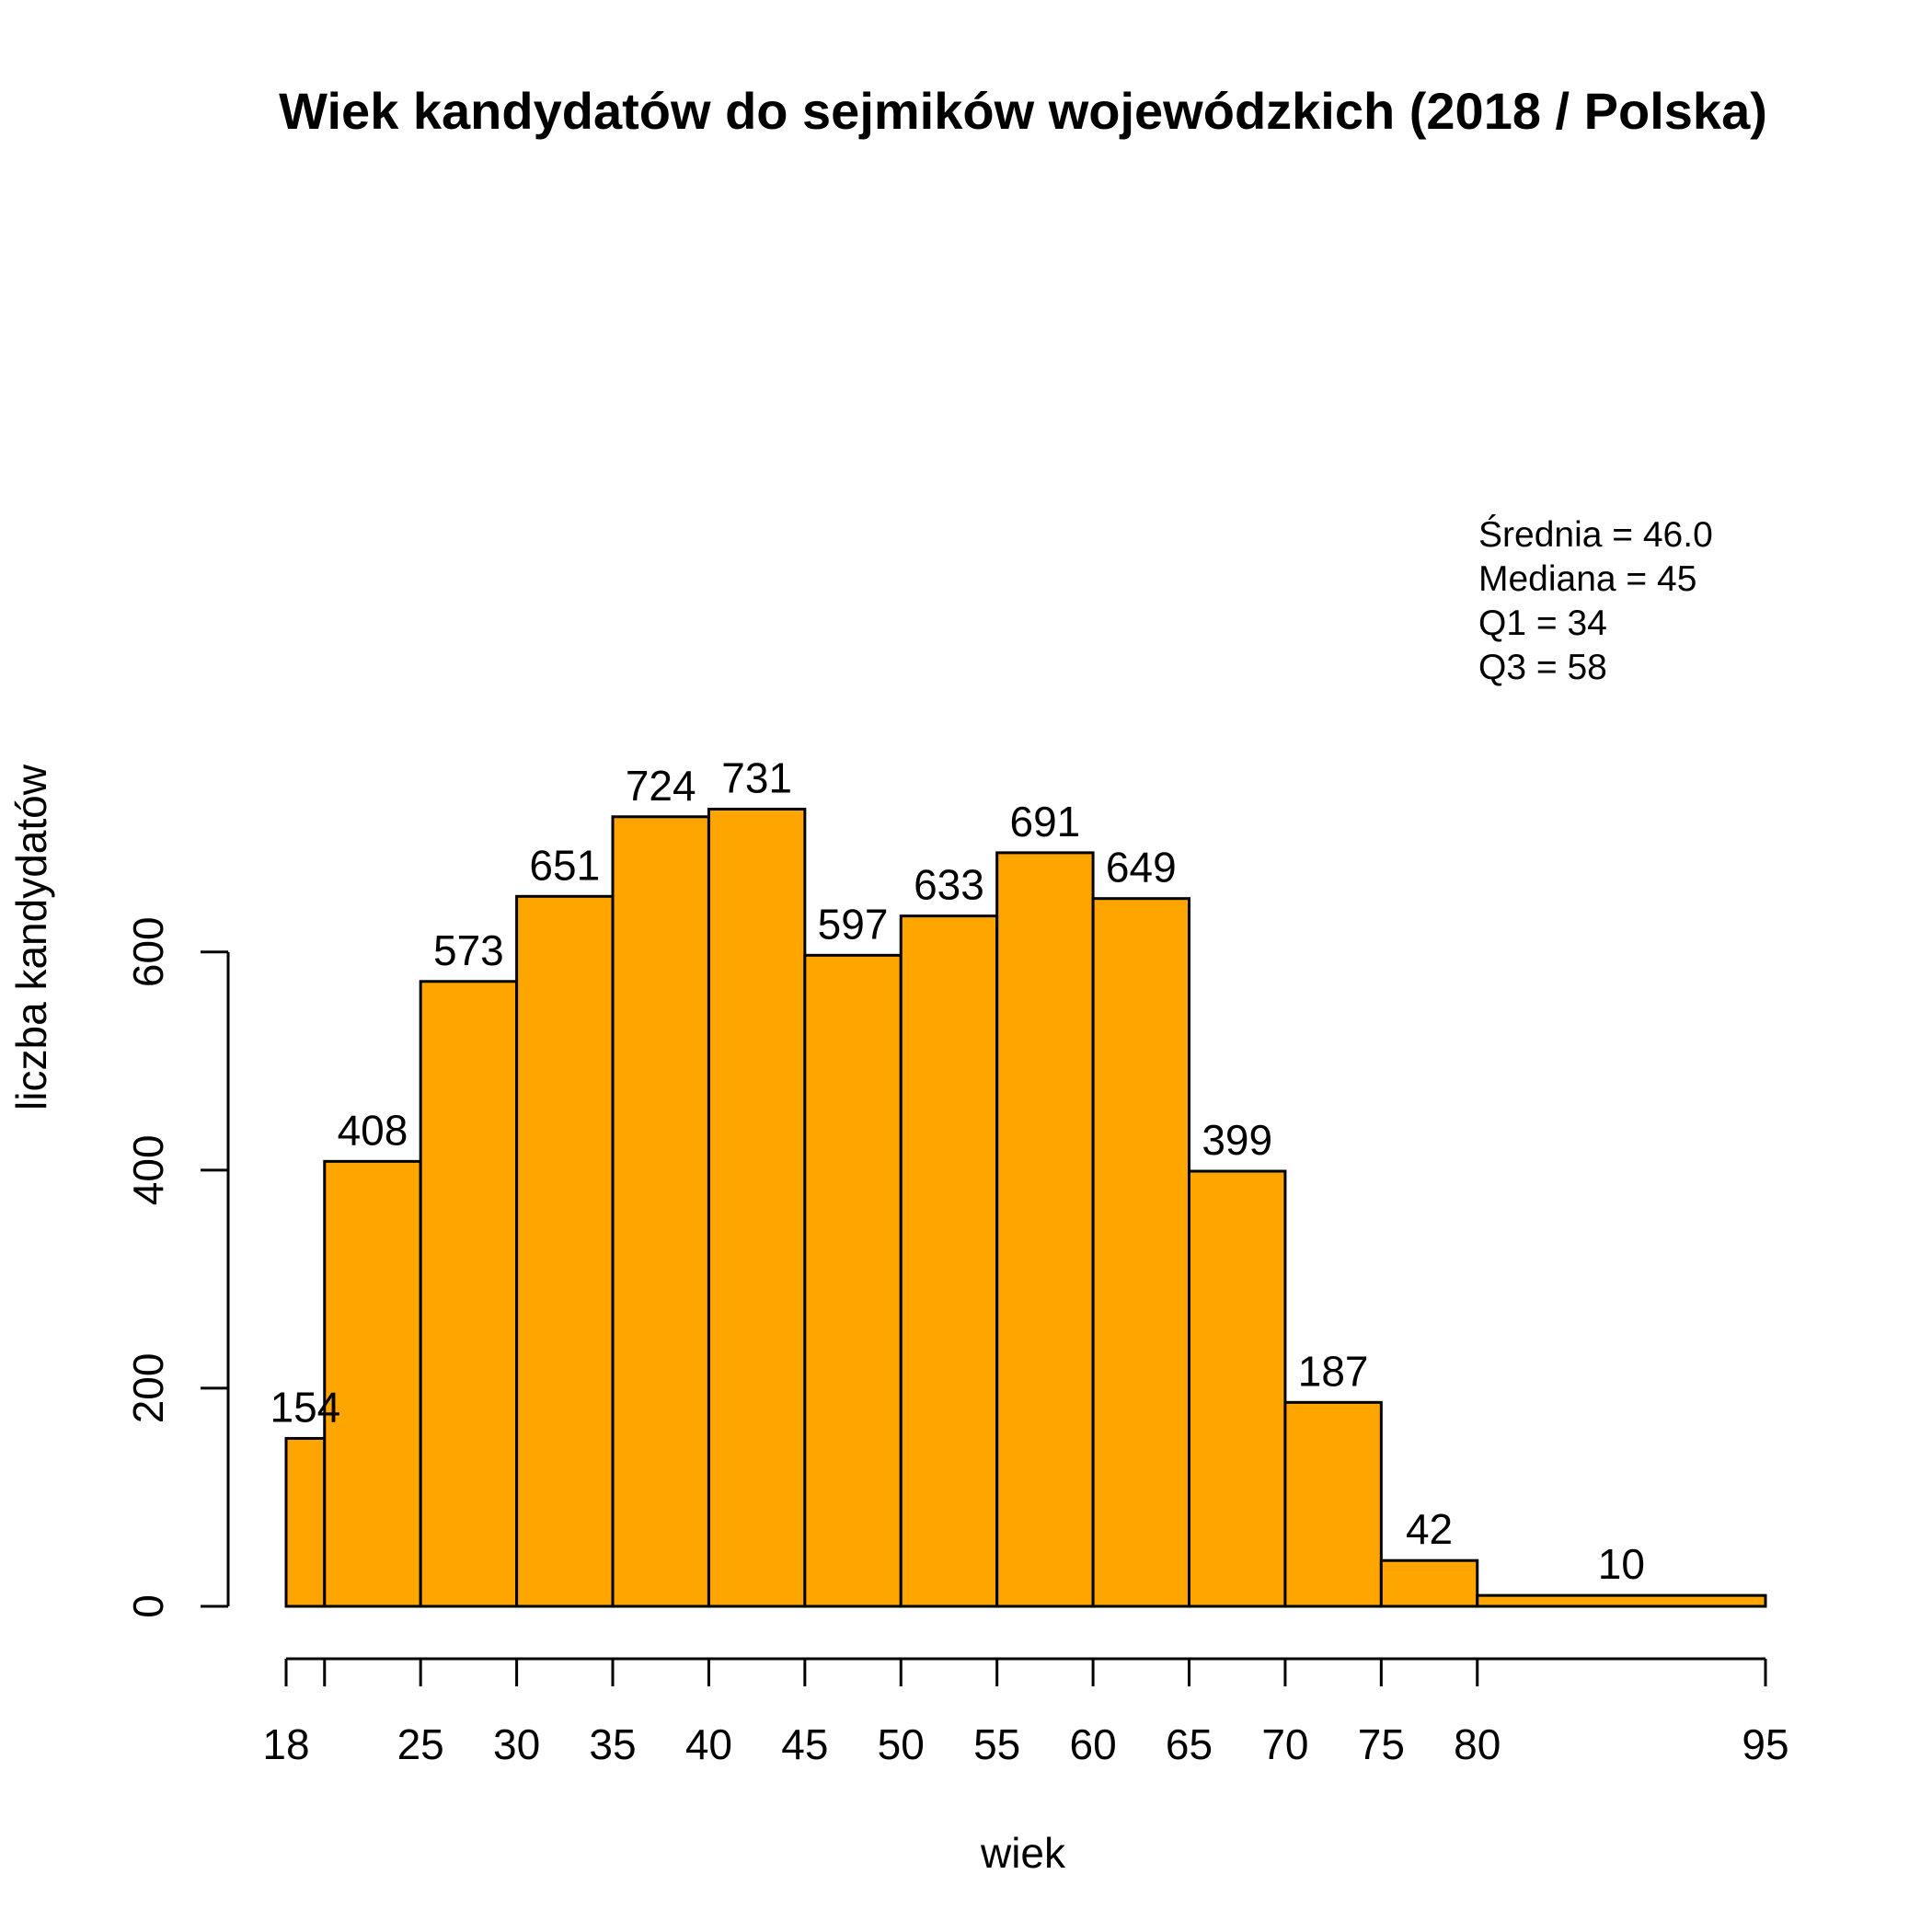 This screenshot has height=1932, width=1932. I want to click on y-axis-title: liczba kandydatów, so click(31, 937).